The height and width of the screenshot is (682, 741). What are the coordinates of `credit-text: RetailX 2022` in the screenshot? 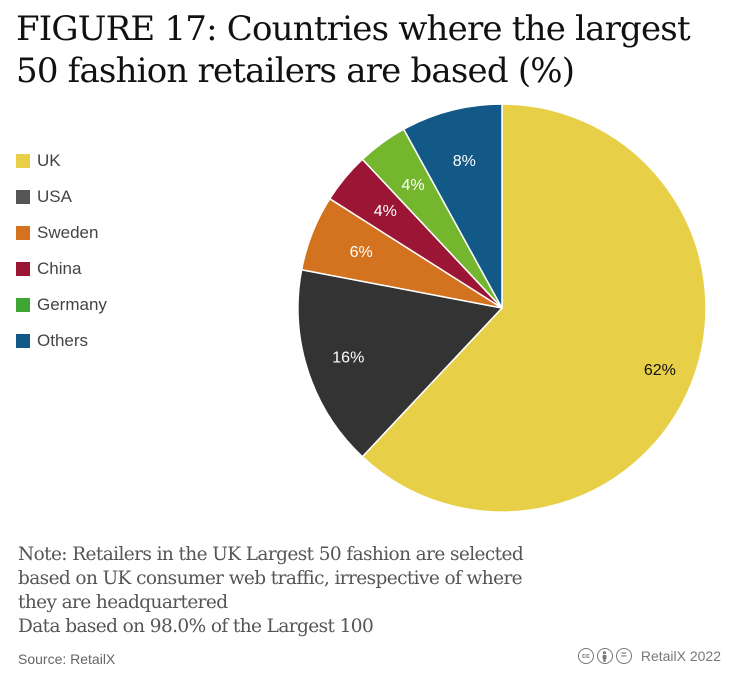 It's located at (680, 656).